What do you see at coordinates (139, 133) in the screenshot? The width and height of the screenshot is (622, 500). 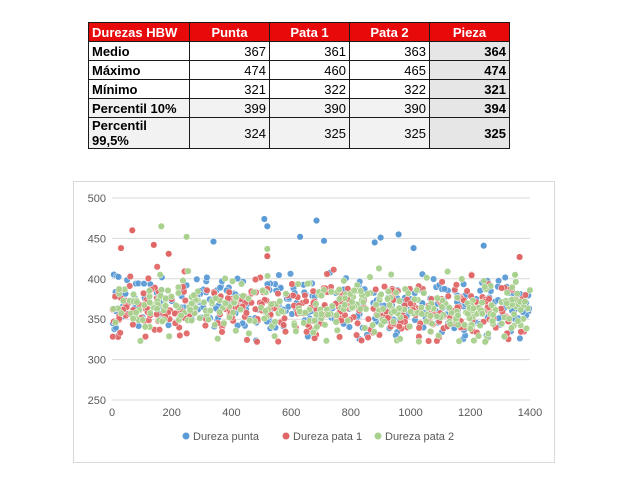 I see `row-label: Percentil 99,5%` at bounding box center [139, 133].